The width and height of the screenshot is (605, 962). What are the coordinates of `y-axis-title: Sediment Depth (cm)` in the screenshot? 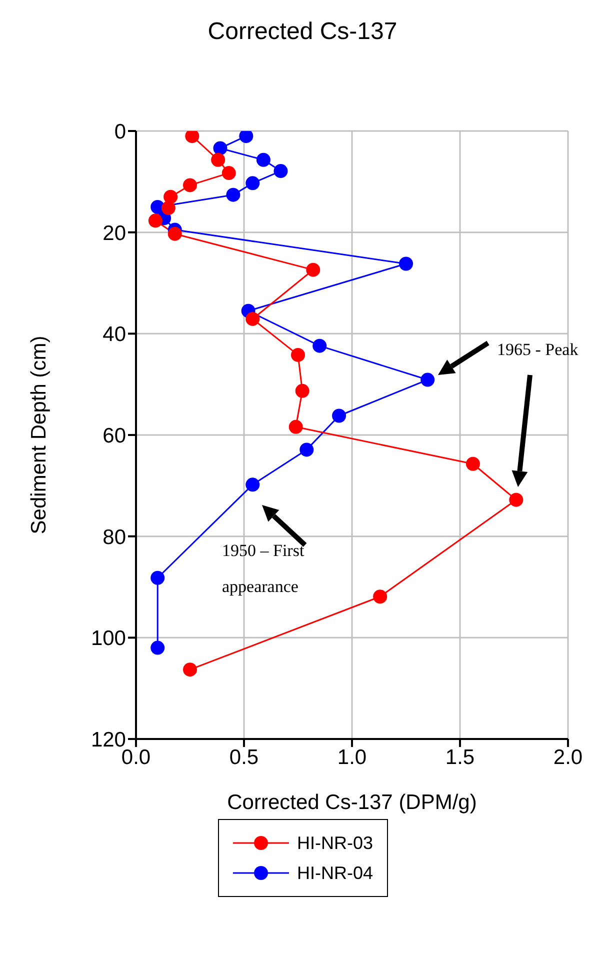 It's located at (38, 435).